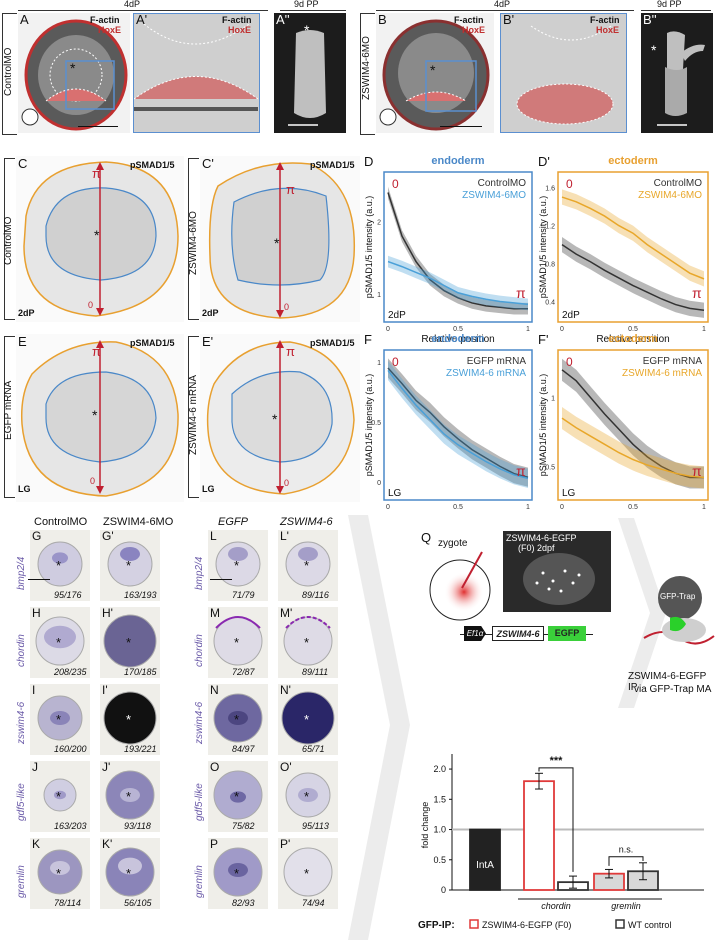 The image size is (716, 948). Describe the element at coordinates (315, 826) in the screenshot. I see `ish-count: 95/113` at that location.